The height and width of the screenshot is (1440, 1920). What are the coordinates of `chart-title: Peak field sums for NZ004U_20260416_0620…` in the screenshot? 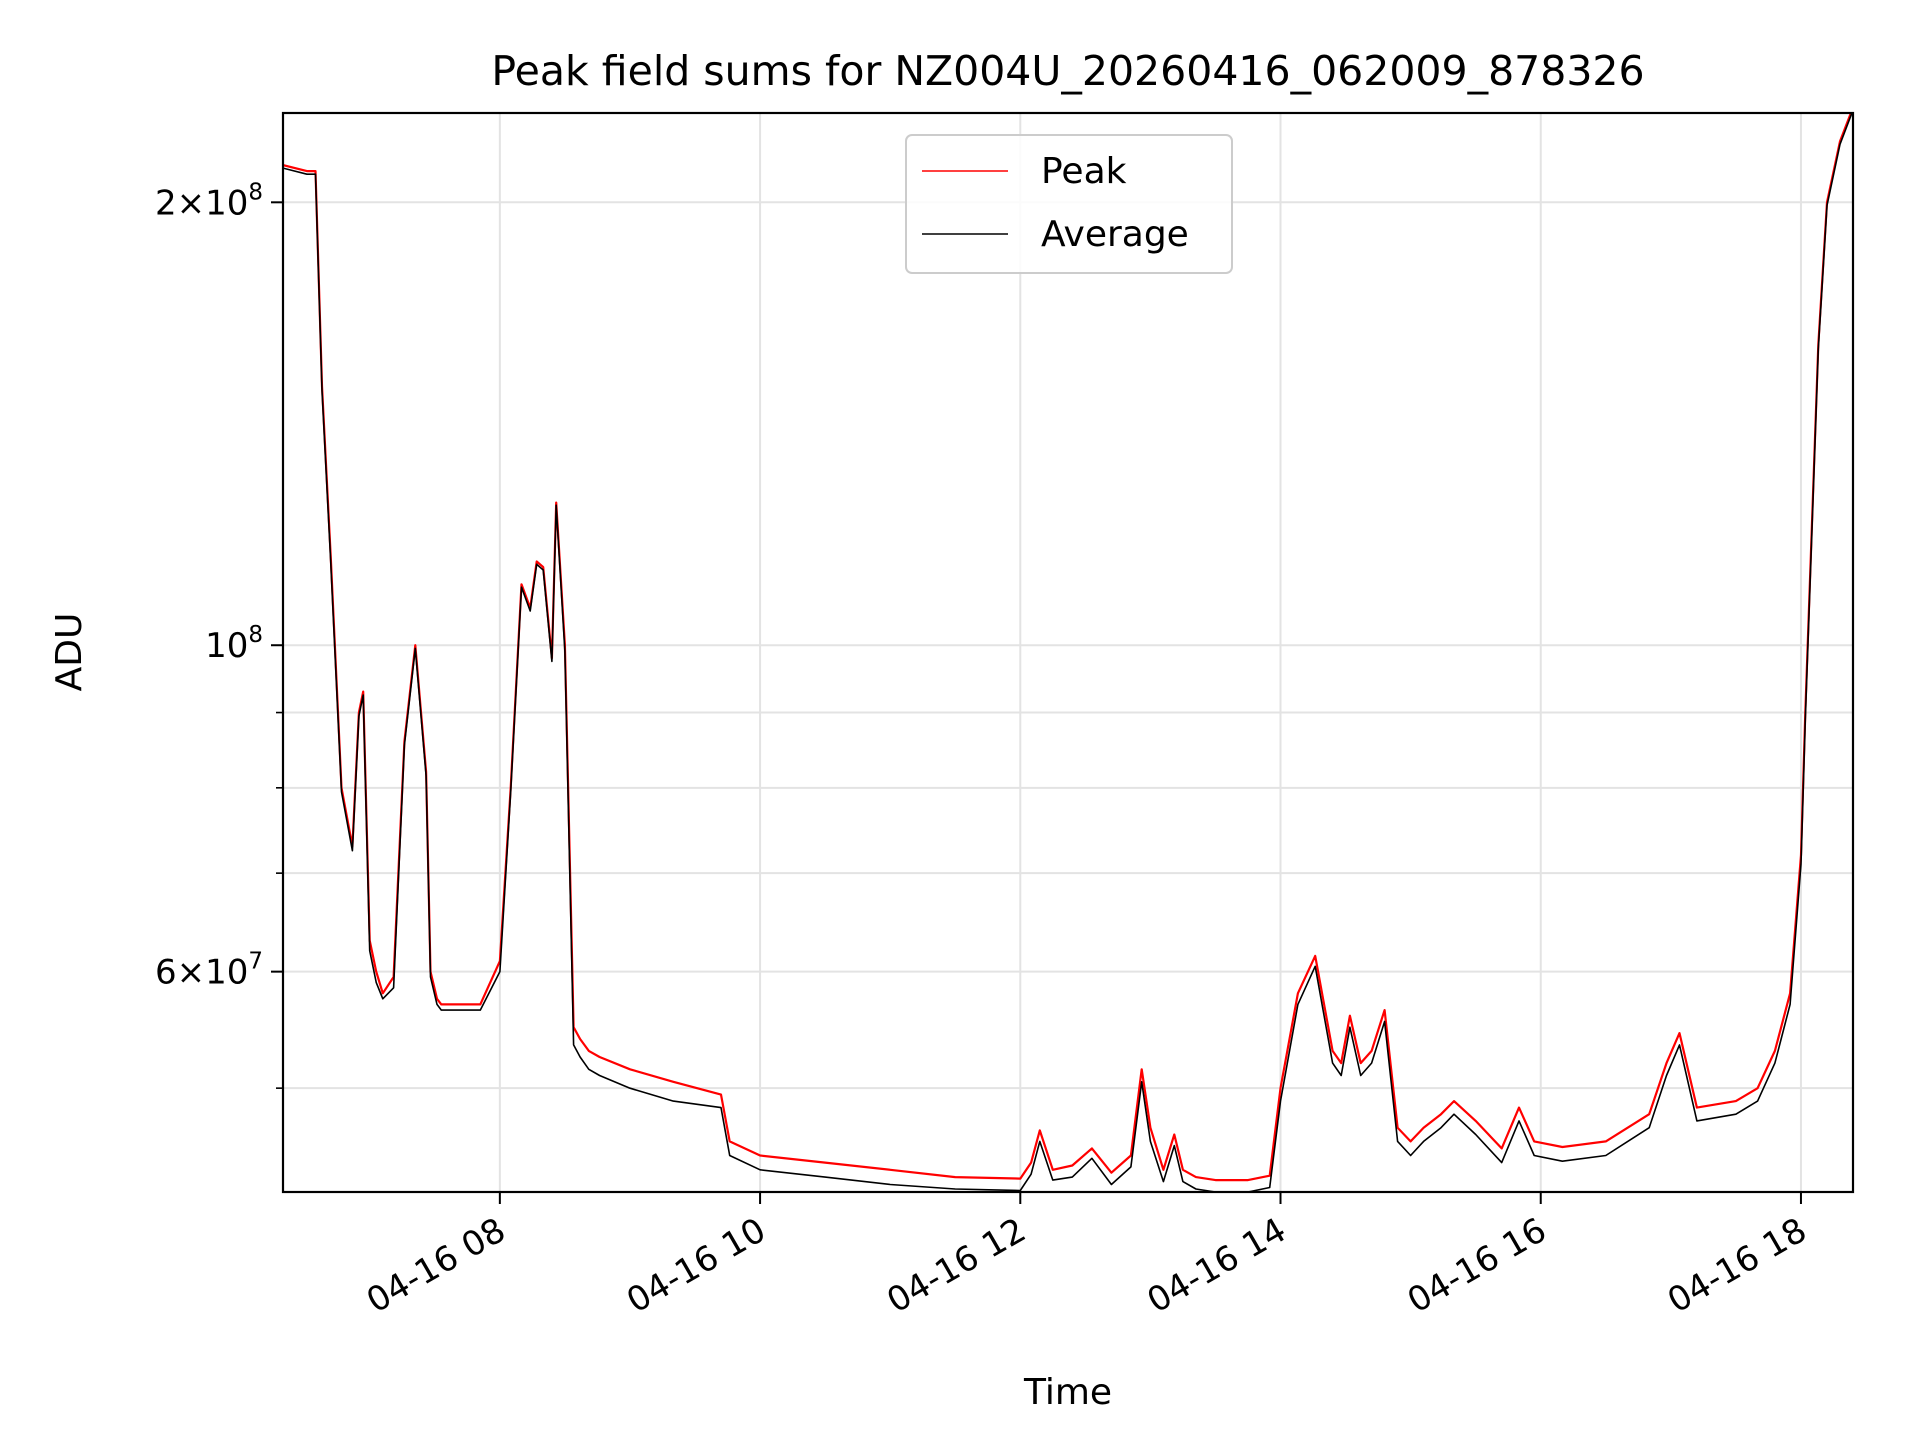 It's located at (1067, 71).